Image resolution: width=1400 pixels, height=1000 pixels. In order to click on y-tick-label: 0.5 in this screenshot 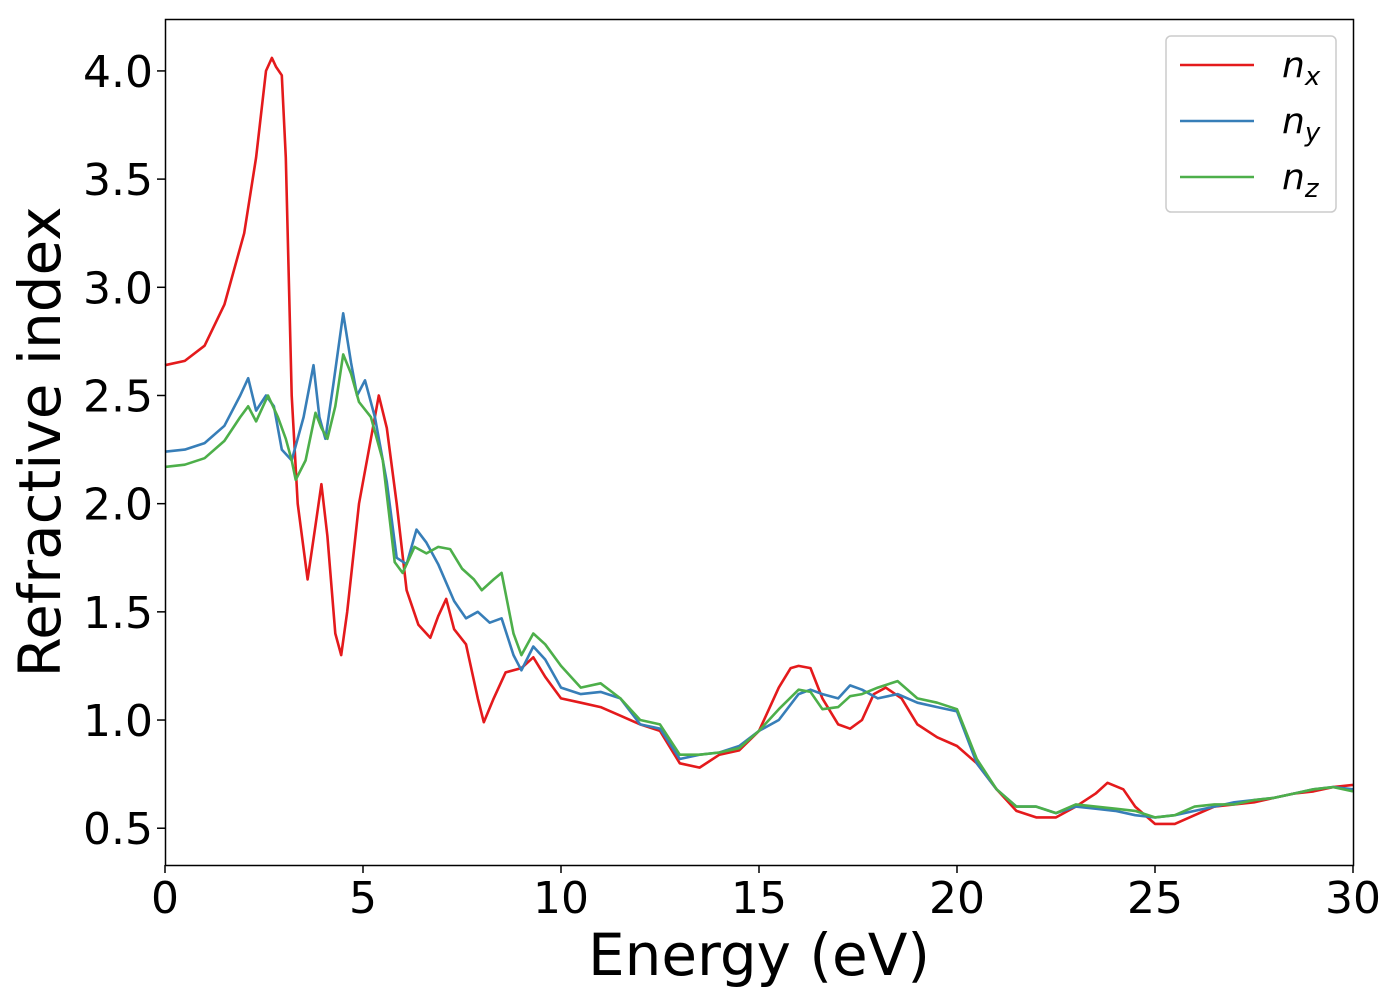, I will do `click(118, 829)`.